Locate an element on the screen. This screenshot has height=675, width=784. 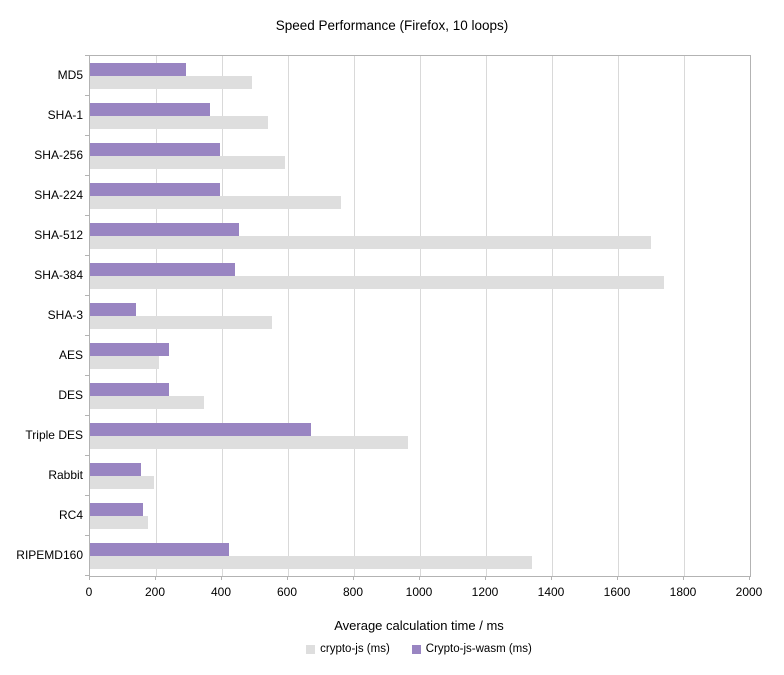
x-tick-label: 1800 is located at coordinates (683, 592).